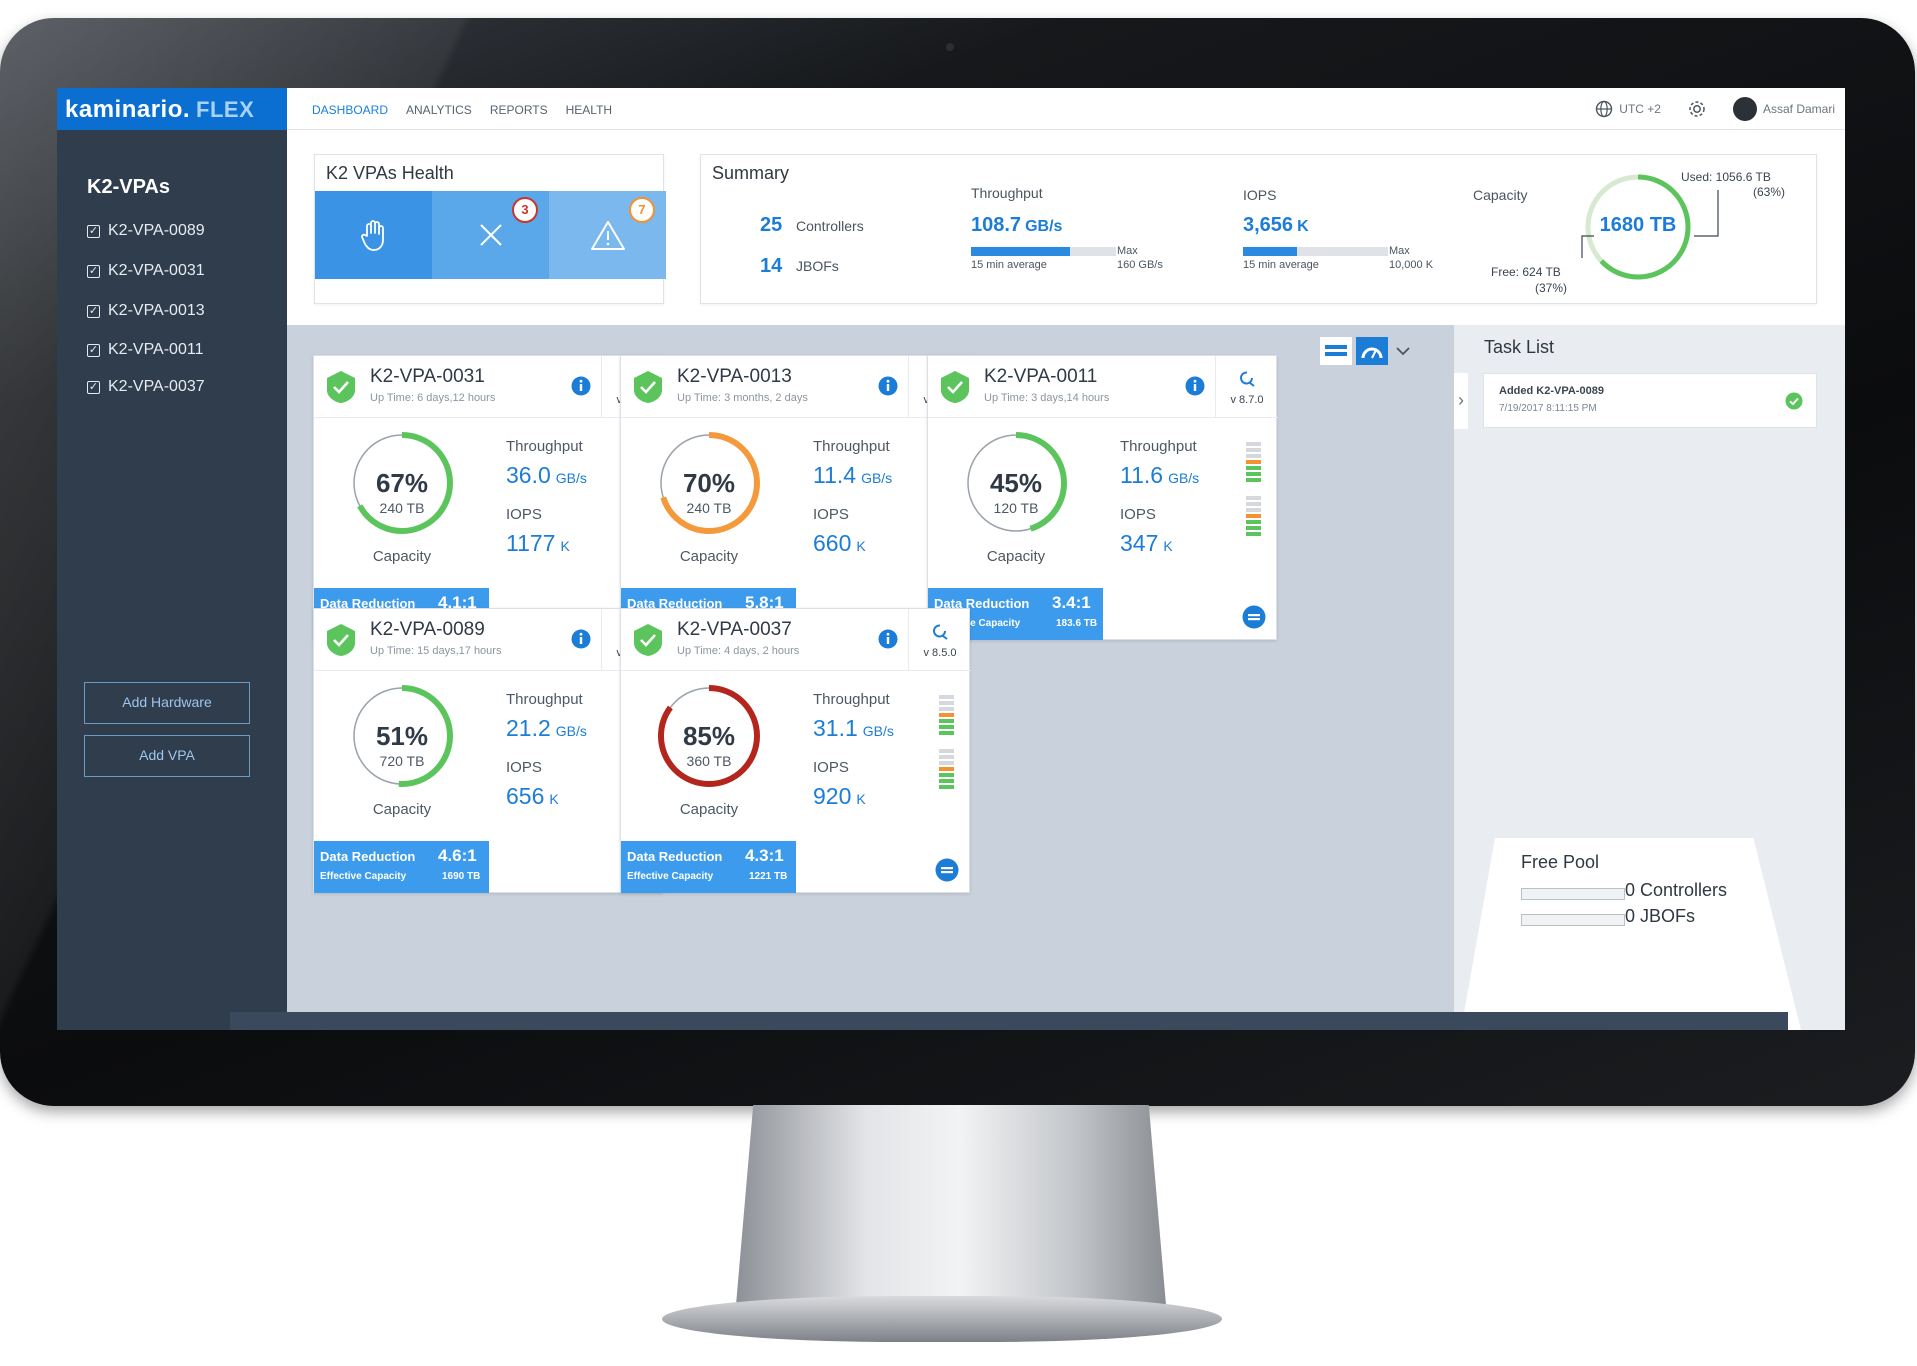 This screenshot has width=1917, height=1366. Describe the element at coordinates (1009, 265) in the screenshot. I see `throughput-avg-label: 15 min average` at that location.